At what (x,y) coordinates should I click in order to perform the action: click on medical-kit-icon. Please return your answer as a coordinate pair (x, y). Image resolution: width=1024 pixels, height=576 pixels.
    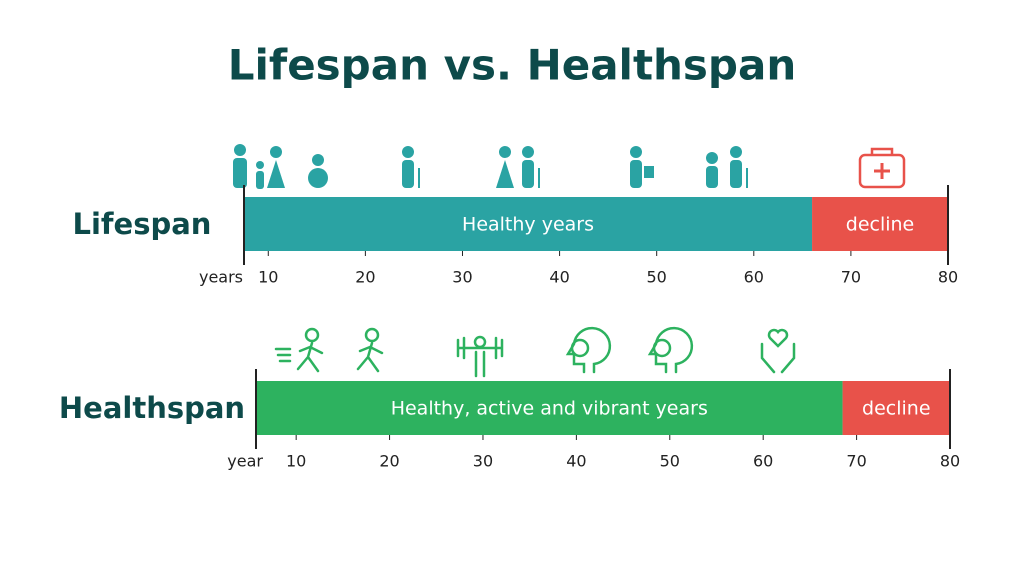
    Looking at the image, I should click on (882, 168).